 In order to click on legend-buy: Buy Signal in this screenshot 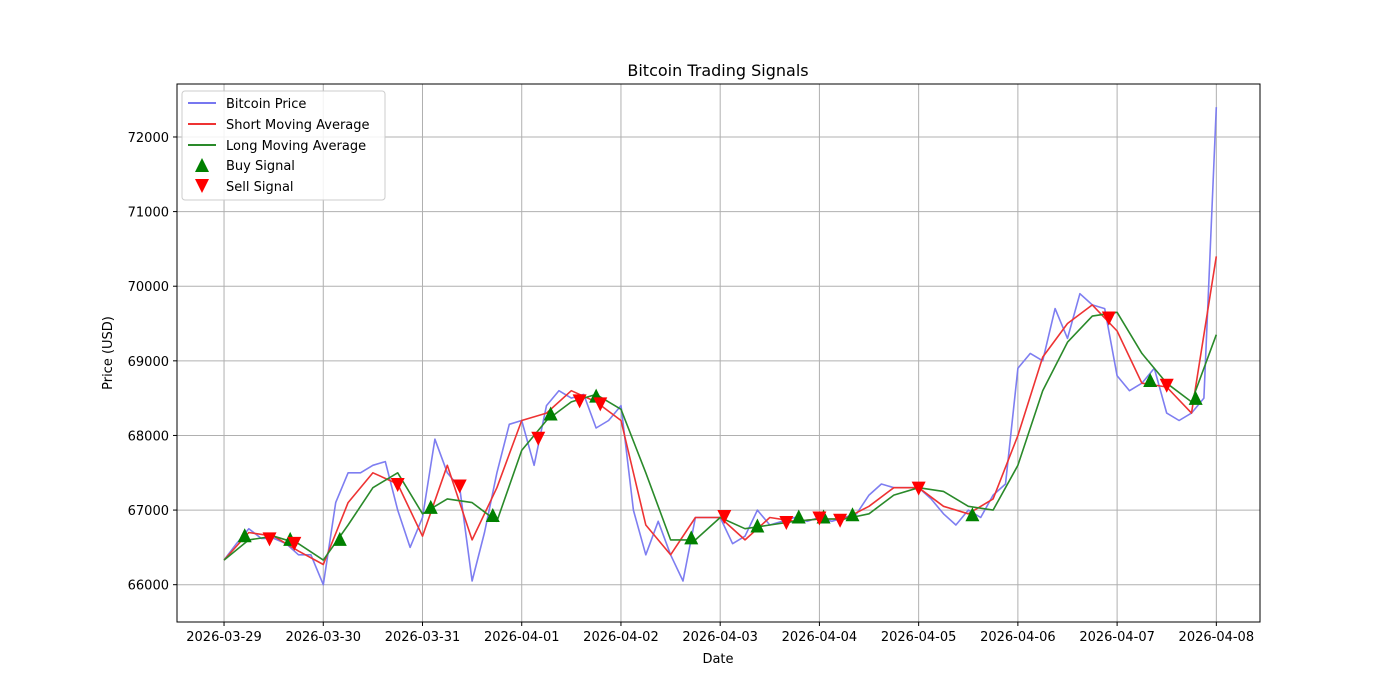, I will do `click(260, 166)`.